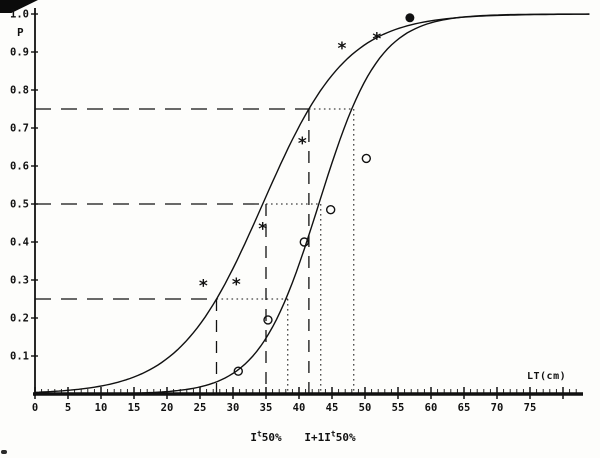  Describe the element at coordinates (200, 408) in the screenshot. I see `x-tick-label: 25` at that location.